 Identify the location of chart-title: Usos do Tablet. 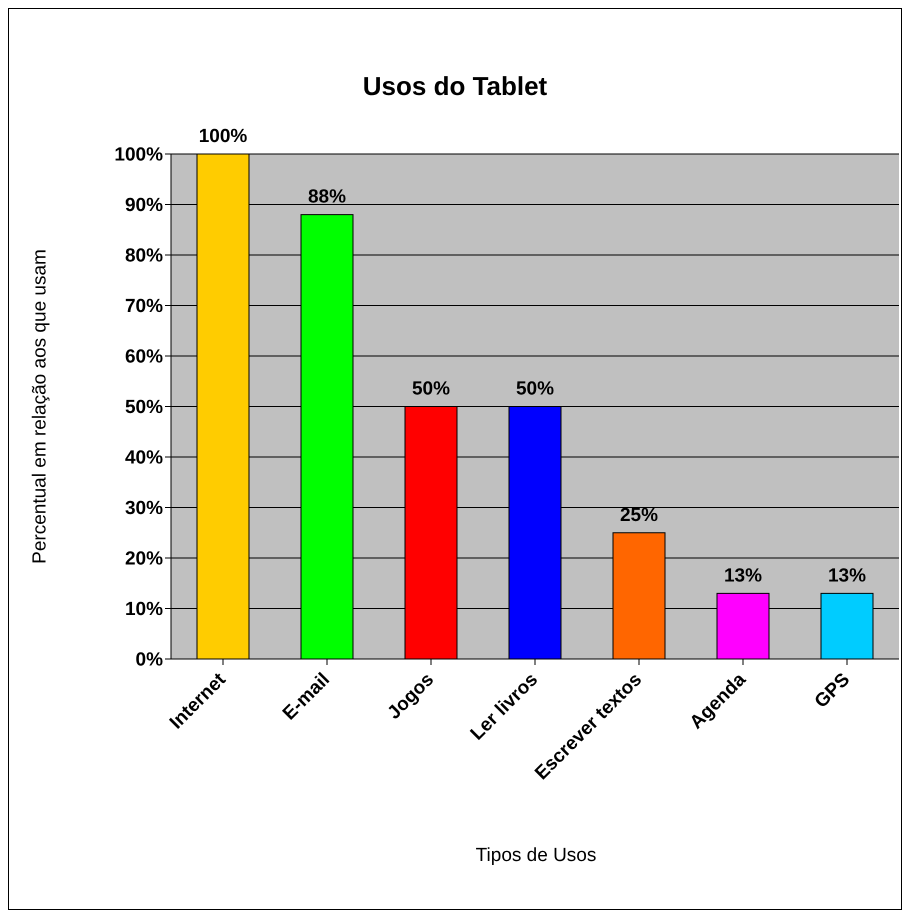
(455, 86).